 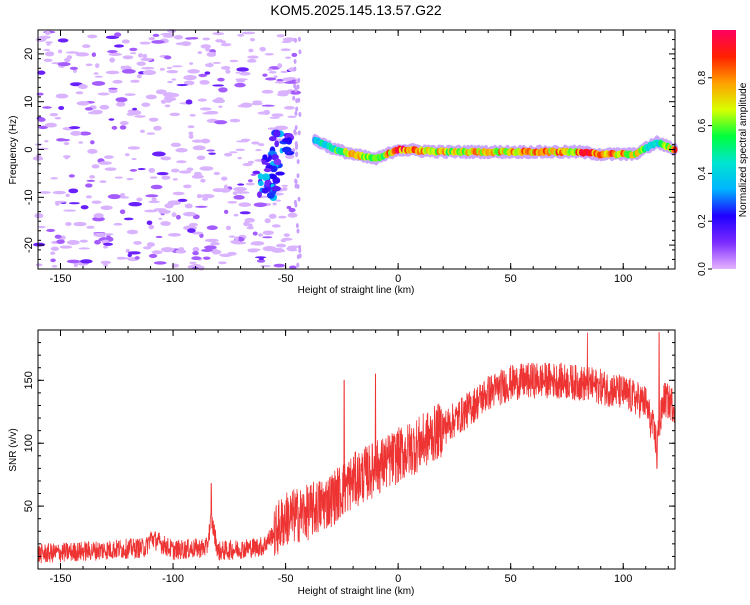 I want to click on y-tick-label: 10, so click(x=29, y=102).